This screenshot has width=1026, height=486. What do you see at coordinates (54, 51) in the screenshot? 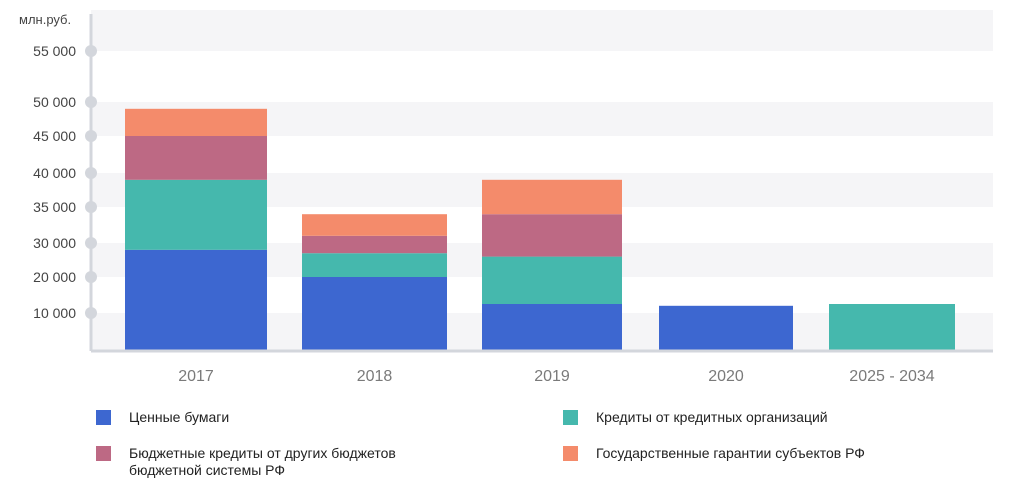
I see `y-tick-label-7: 55 000` at bounding box center [54, 51].